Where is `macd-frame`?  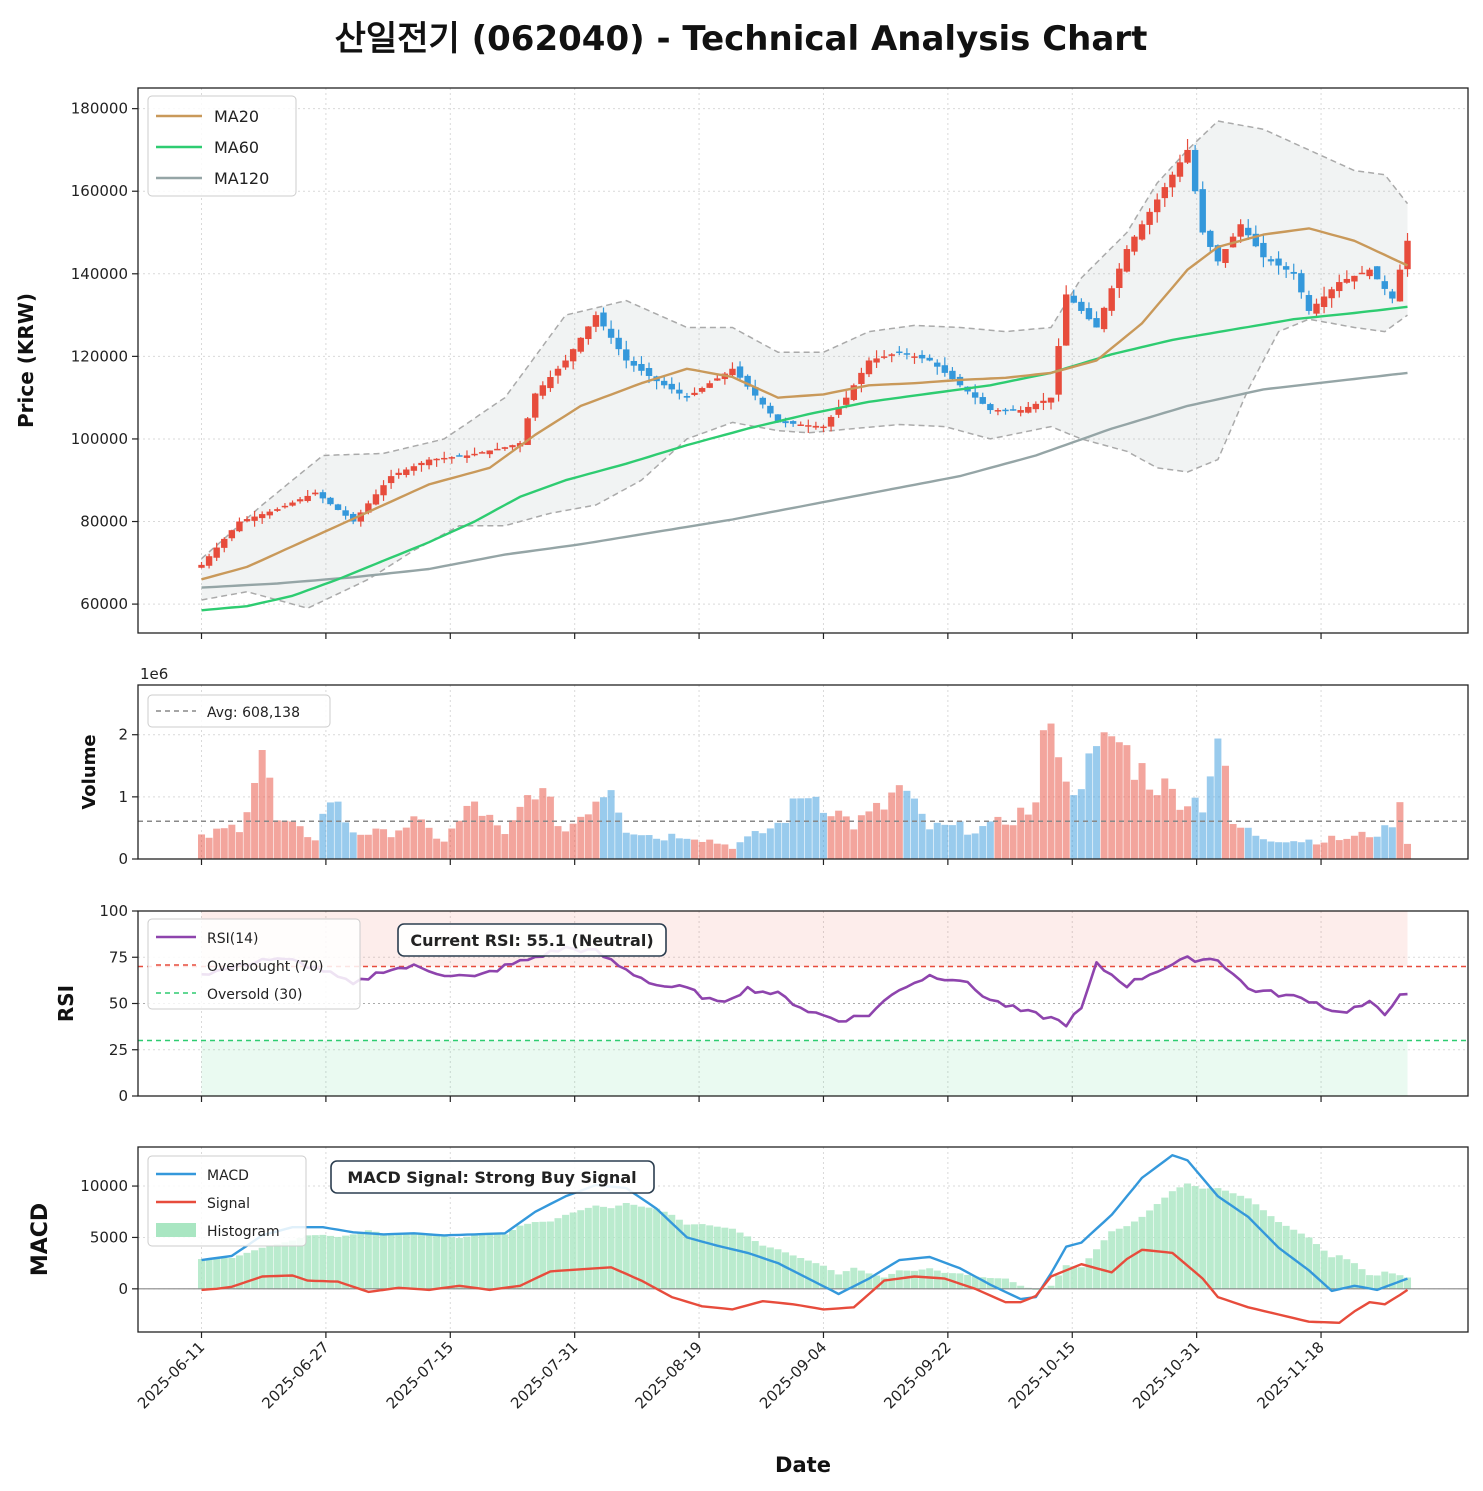 macd-frame is located at coordinates (803, 1239).